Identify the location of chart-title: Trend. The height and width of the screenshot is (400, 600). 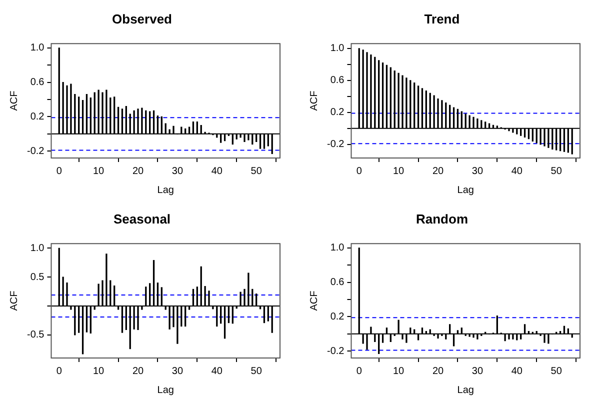
(442, 18).